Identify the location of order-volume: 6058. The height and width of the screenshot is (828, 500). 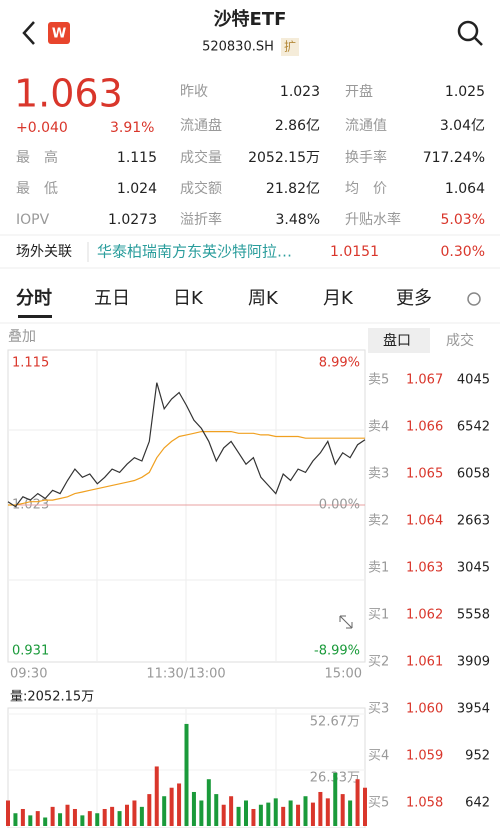
(473, 474).